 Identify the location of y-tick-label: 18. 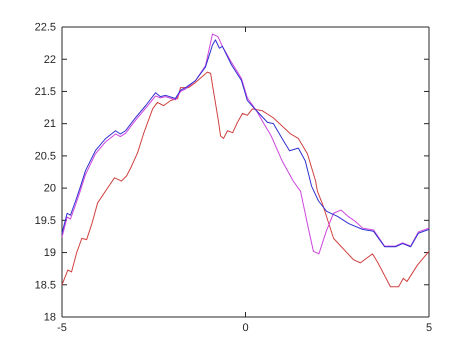
(50, 318).